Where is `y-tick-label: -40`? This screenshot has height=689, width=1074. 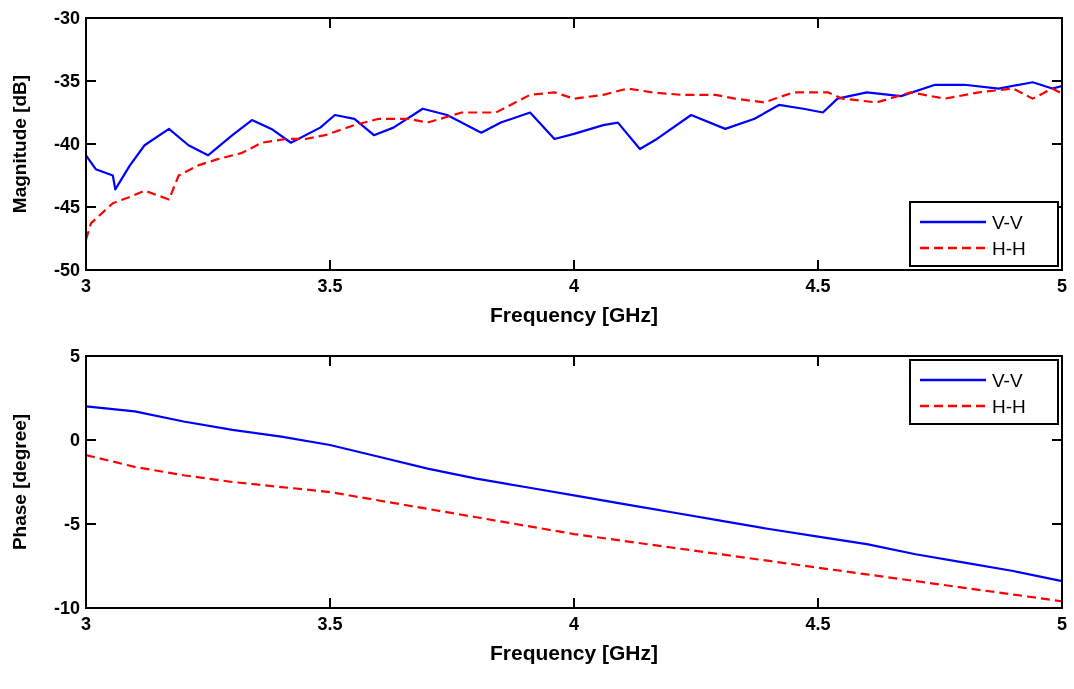
y-tick-label: -40 is located at coordinates (66, 144).